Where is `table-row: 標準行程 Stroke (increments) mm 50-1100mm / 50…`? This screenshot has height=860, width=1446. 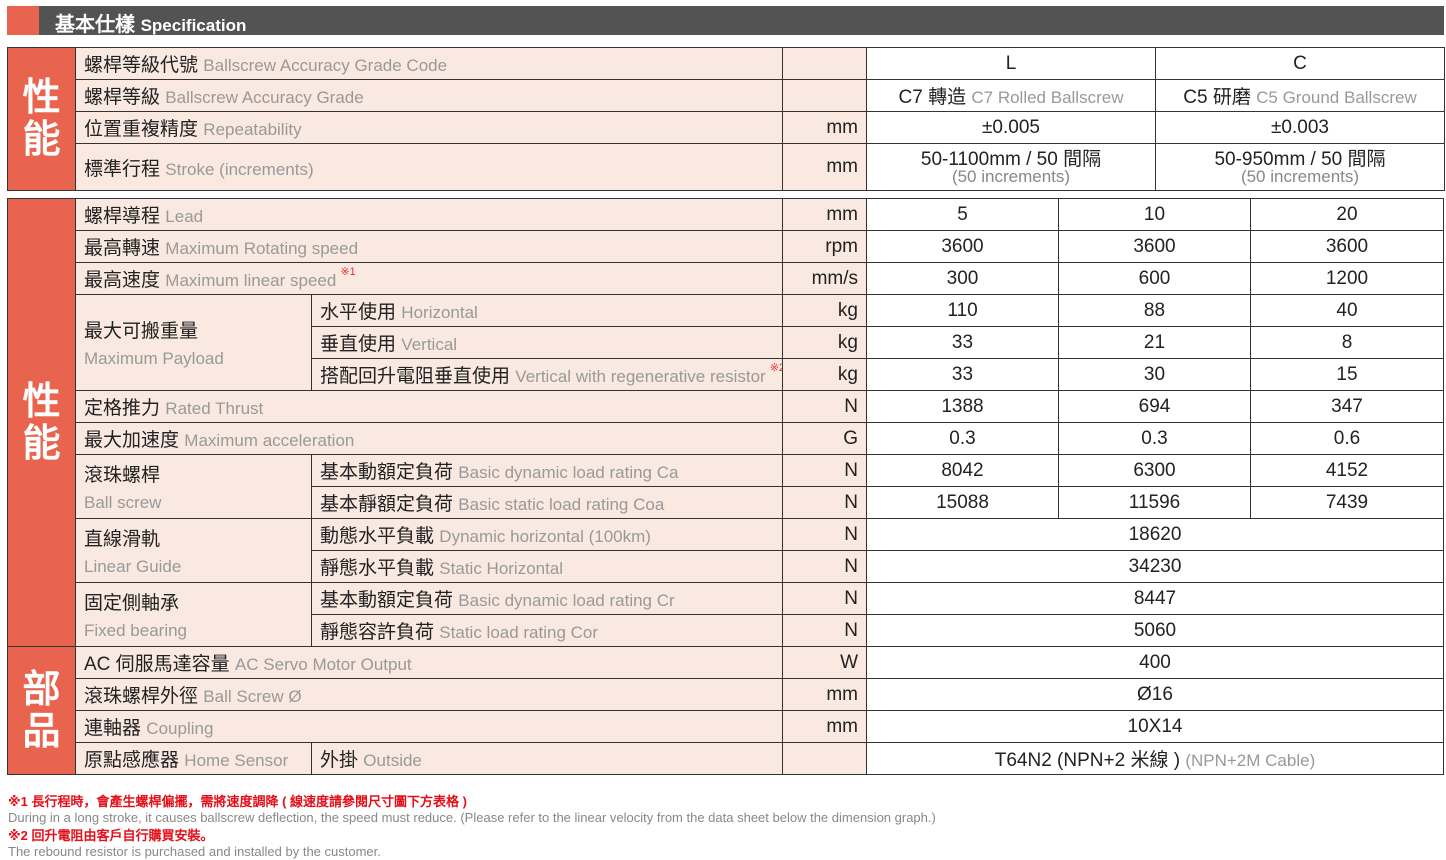
table-row: 標準行程 Stroke (increments) mm 50-1100mm / 50… is located at coordinates (726, 167).